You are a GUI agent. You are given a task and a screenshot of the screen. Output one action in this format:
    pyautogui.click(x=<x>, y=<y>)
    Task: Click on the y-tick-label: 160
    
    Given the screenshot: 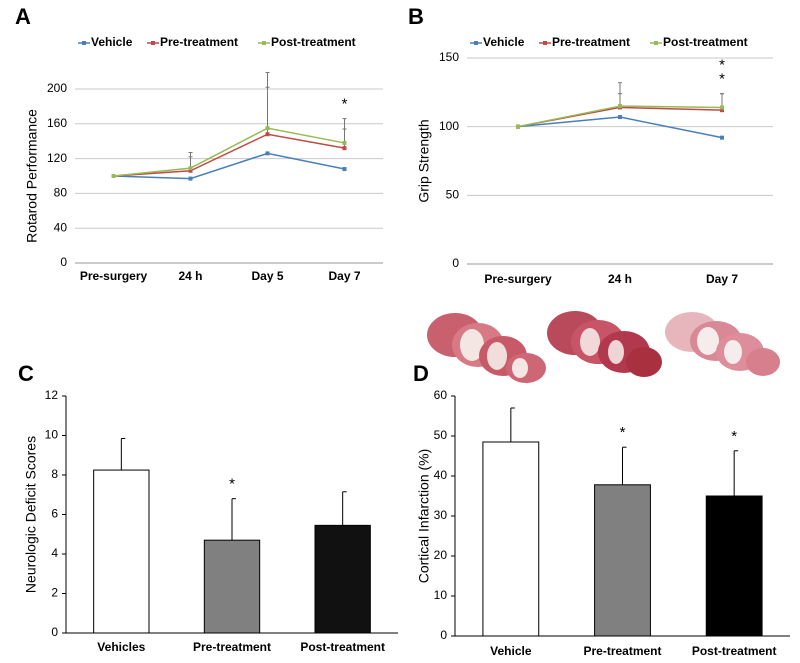 What is the action you would take?
    pyautogui.click(x=57, y=123)
    